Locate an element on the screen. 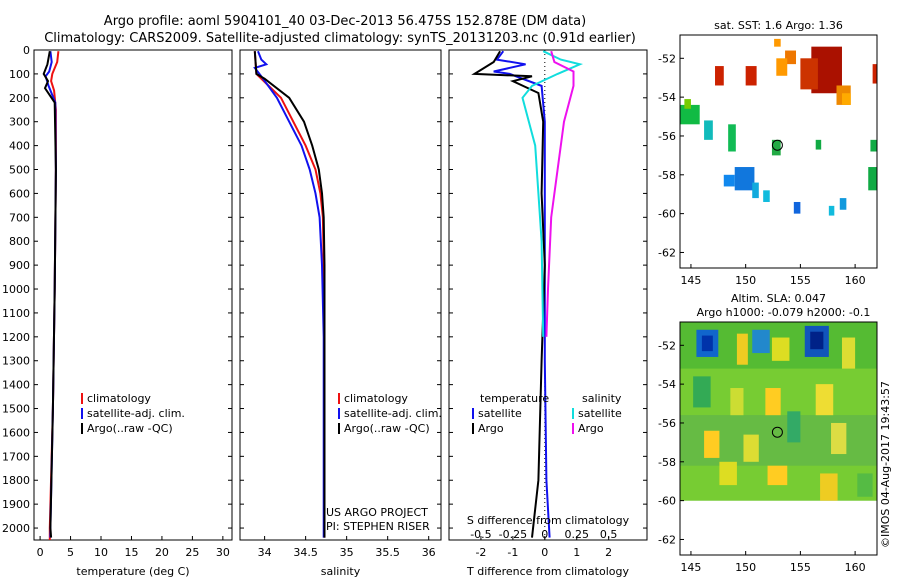 The width and height of the screenshot is (900, 580). difference-salinity-legend-label: Argo is located at coordinates (591, 428).